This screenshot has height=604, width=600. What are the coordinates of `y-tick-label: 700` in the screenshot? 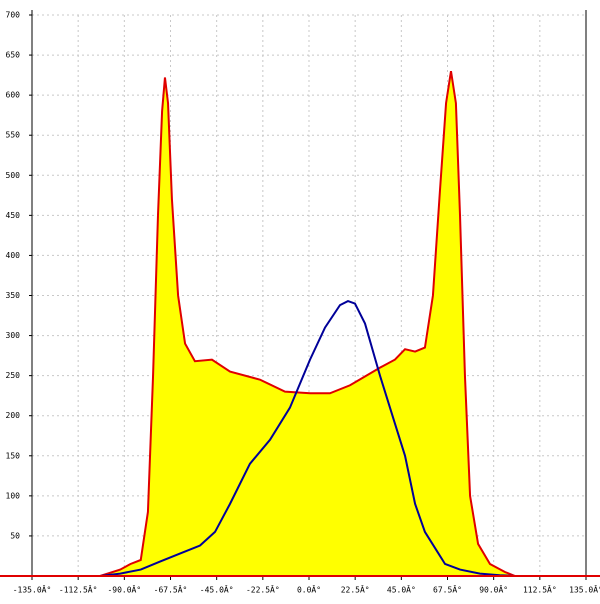 It's located at (13, 15).